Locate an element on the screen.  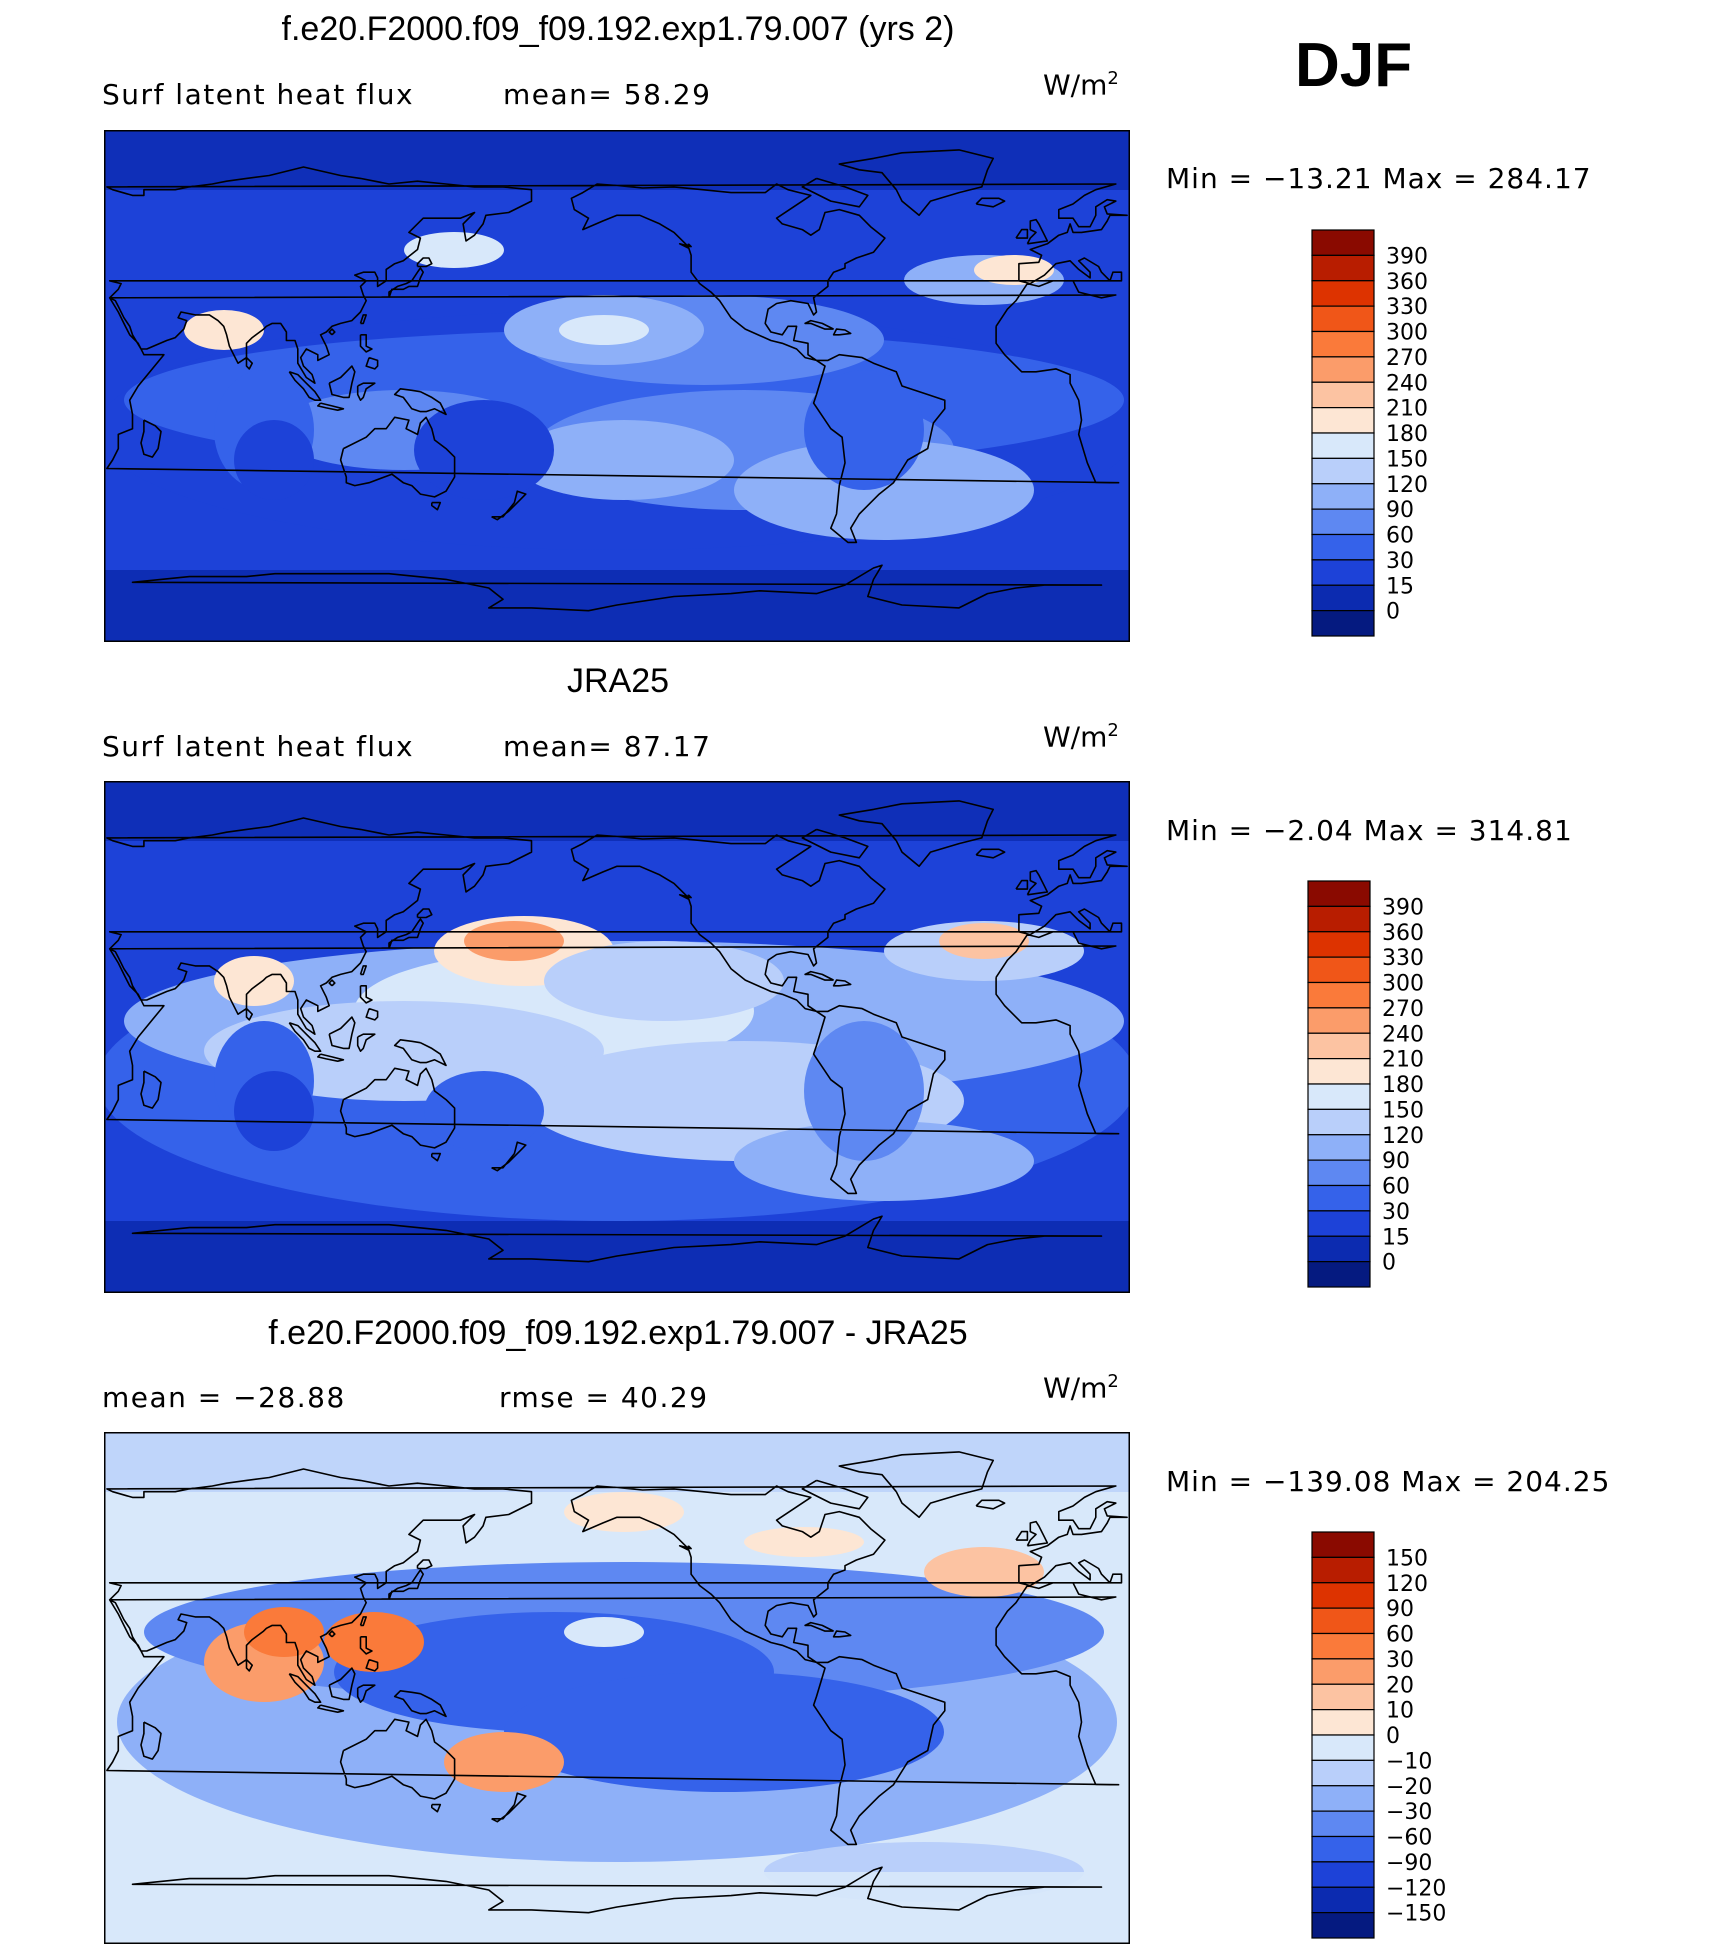
colorbar-tick-label: 20 is located at coordinates (1400, 1685).